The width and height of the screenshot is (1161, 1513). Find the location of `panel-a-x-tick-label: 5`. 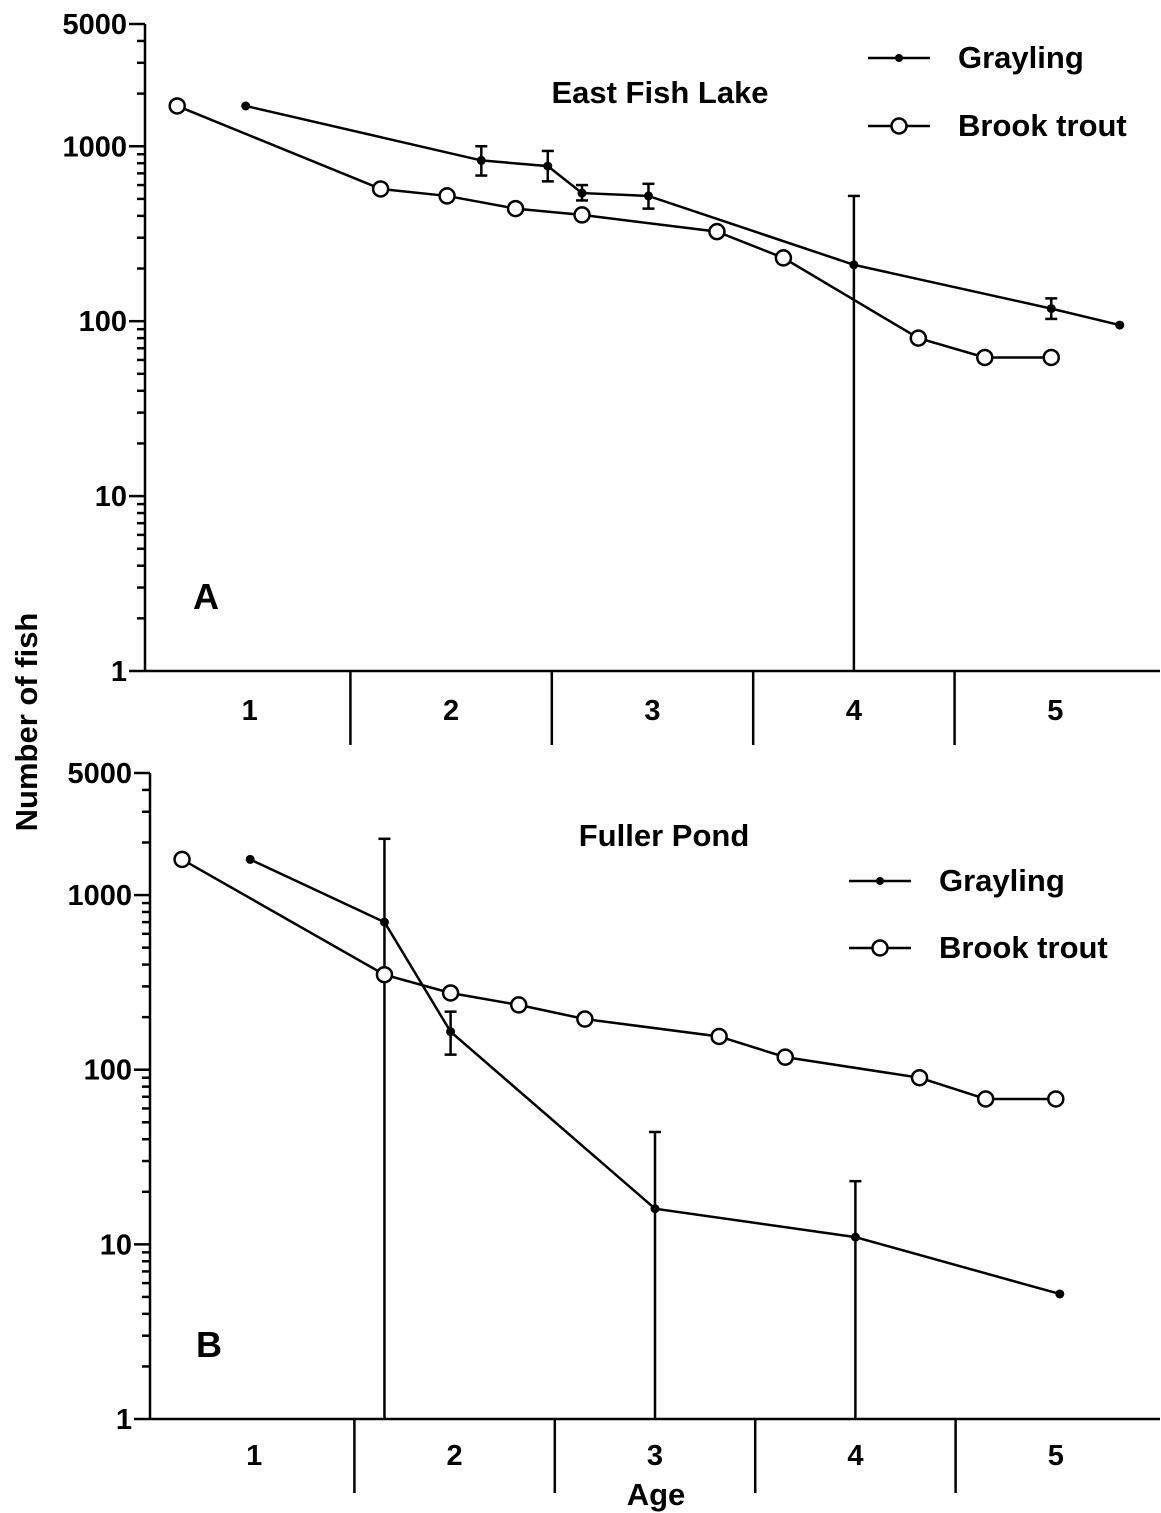

panel-a-x-tick-label: 5 is located at coordinates (1055, 711).